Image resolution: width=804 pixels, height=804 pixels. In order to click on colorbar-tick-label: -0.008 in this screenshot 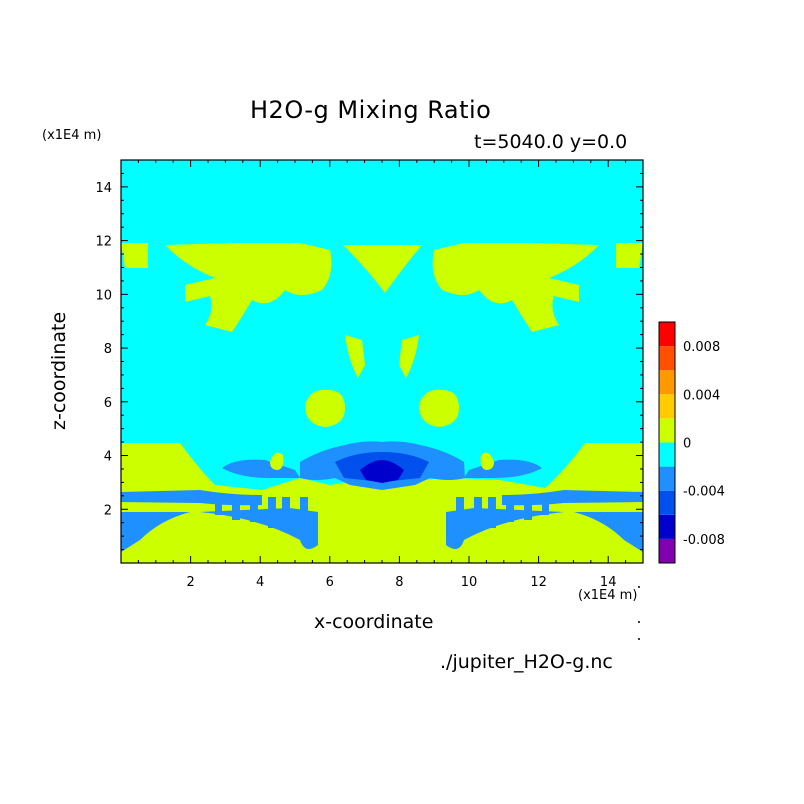, I will do `click(704, 540)`.